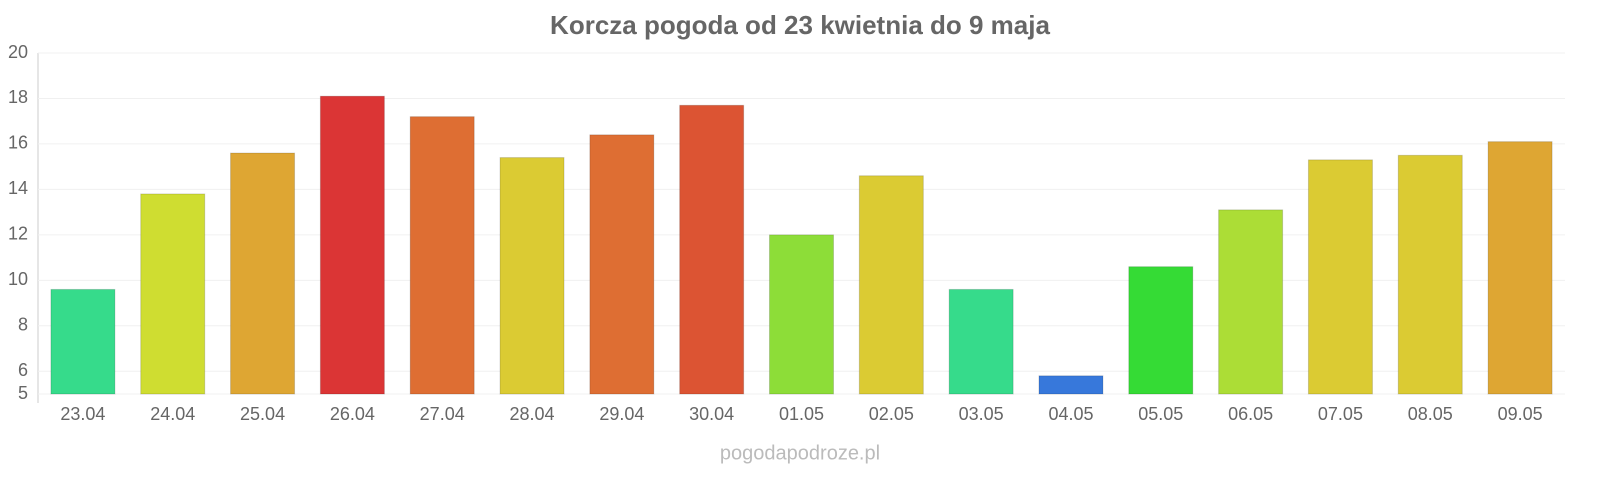 Image resolution: width=1600 pixels, height=480 pixels. I want to click on x-tick-label: 29.04, so click(621, 414).